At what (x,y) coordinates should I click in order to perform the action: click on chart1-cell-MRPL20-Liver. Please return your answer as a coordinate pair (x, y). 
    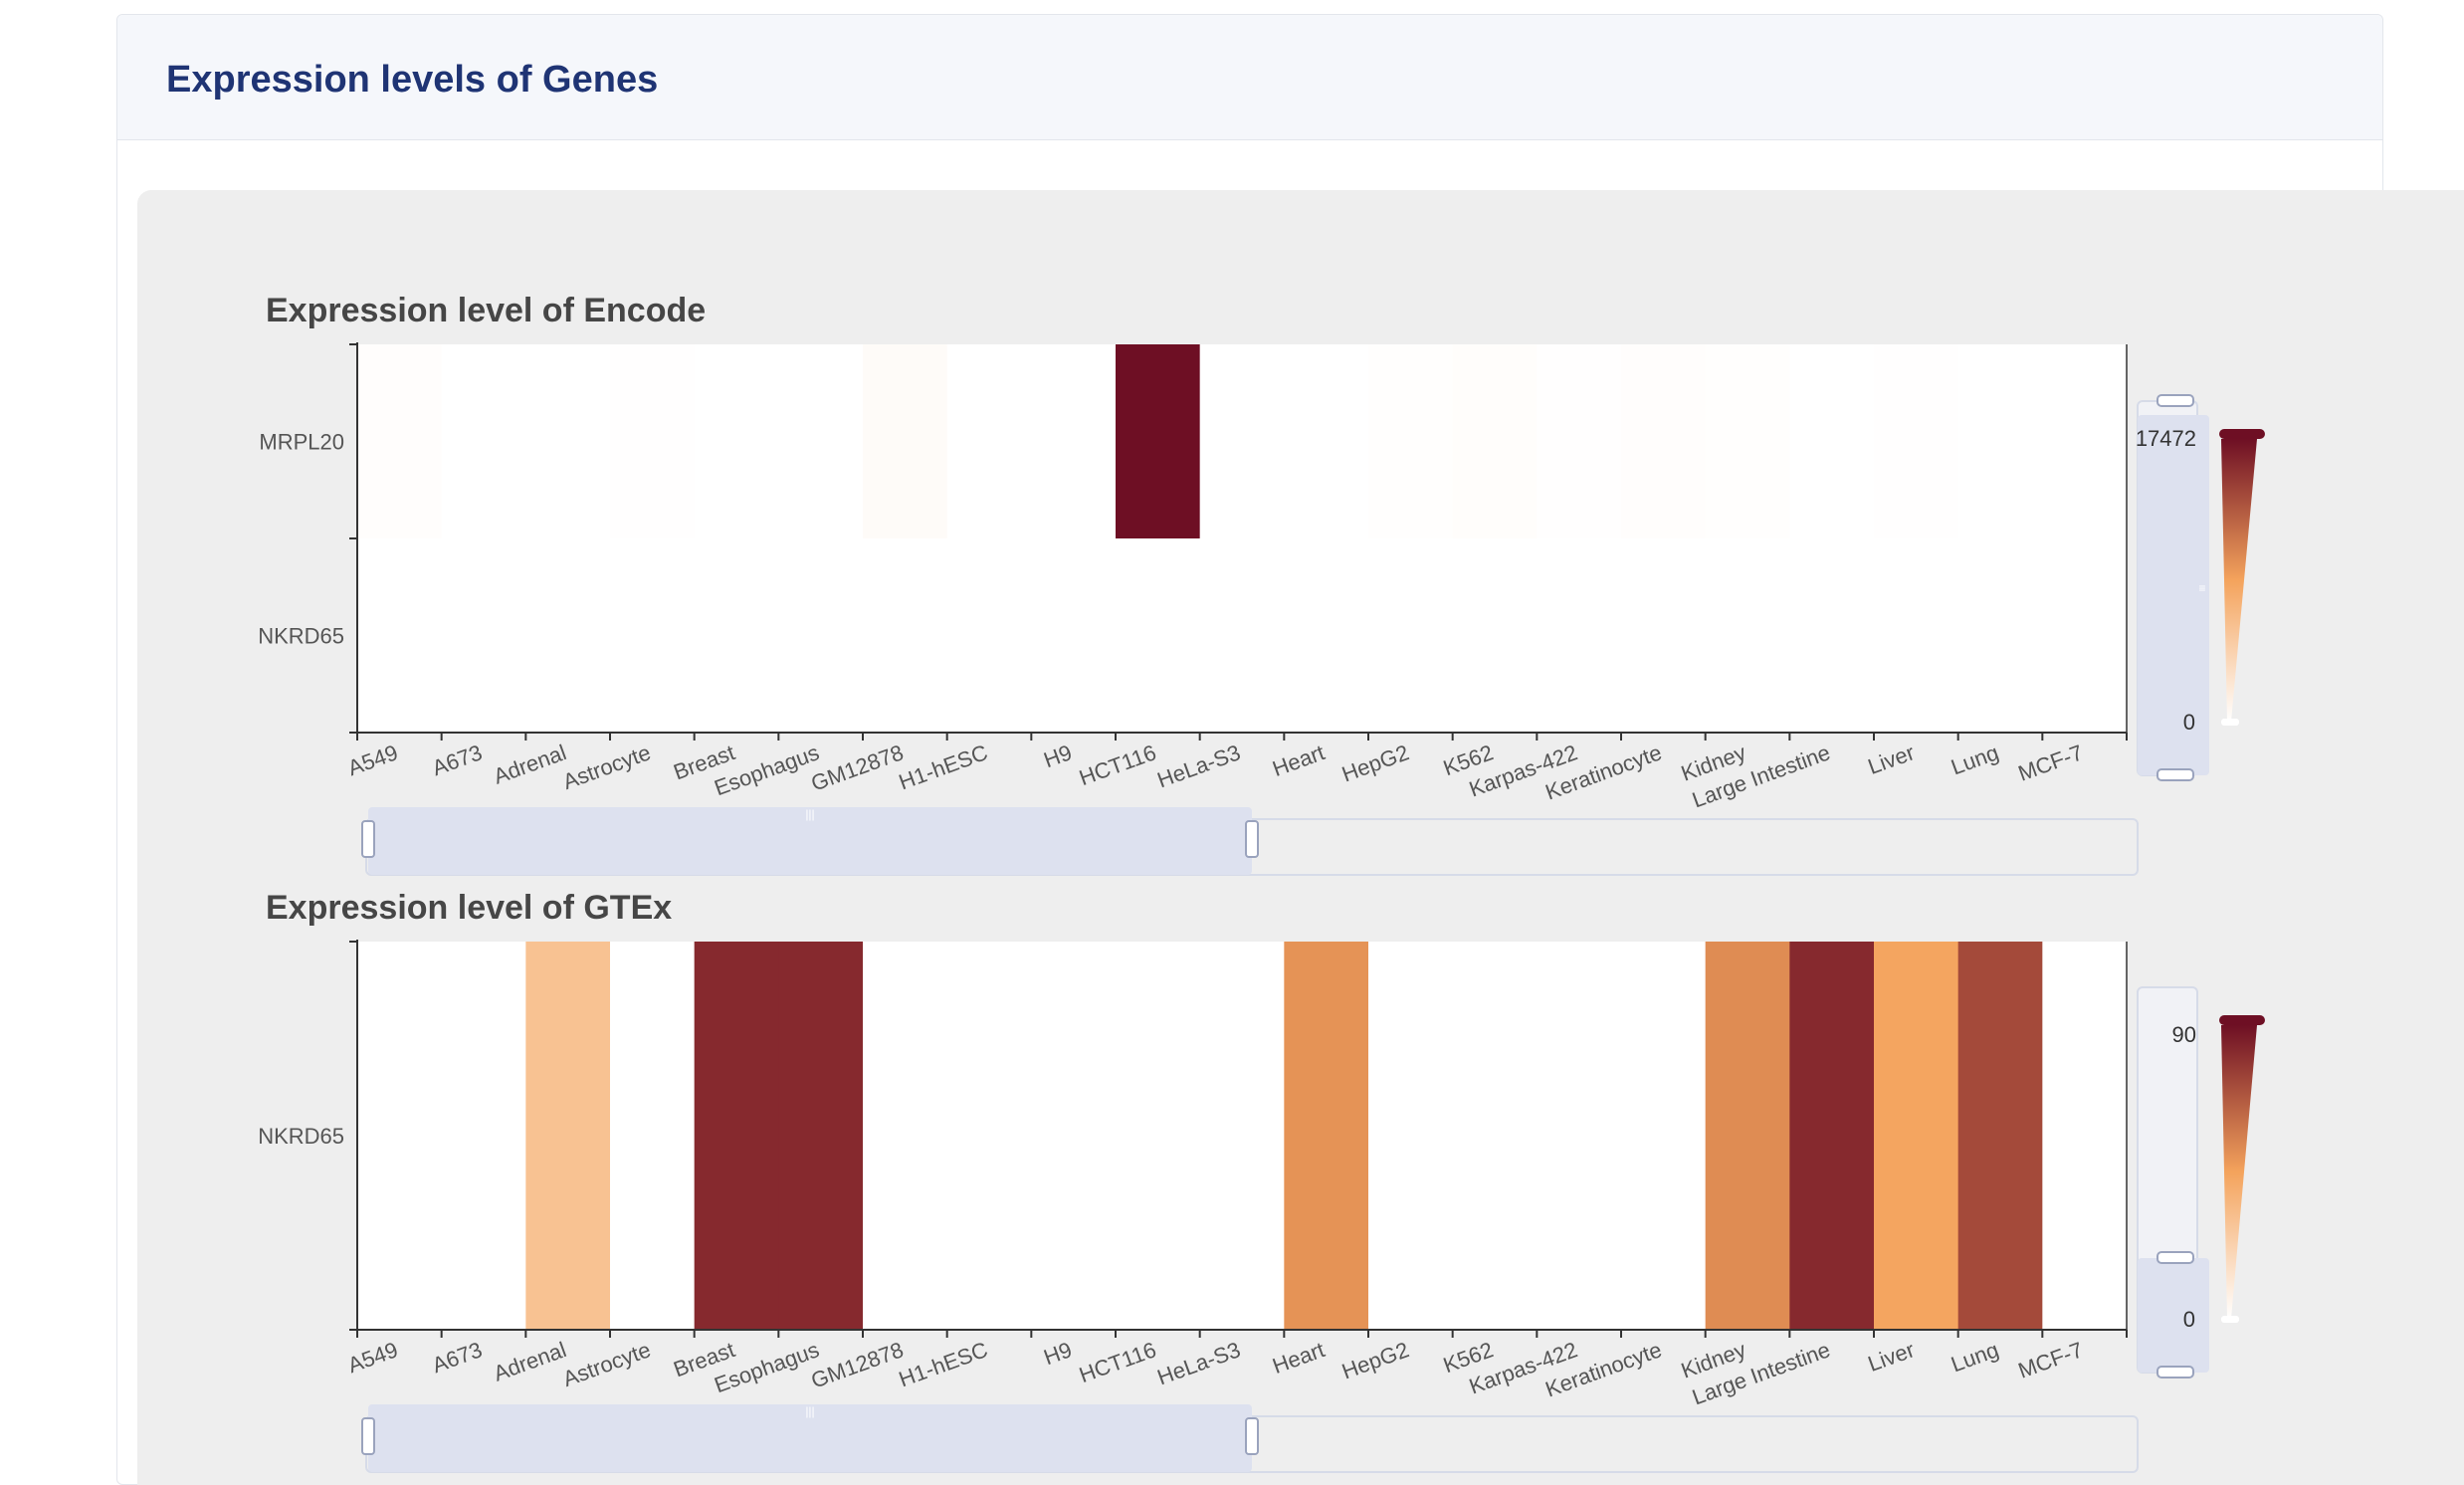
    Looking at the image, I should click on (1917, 441).